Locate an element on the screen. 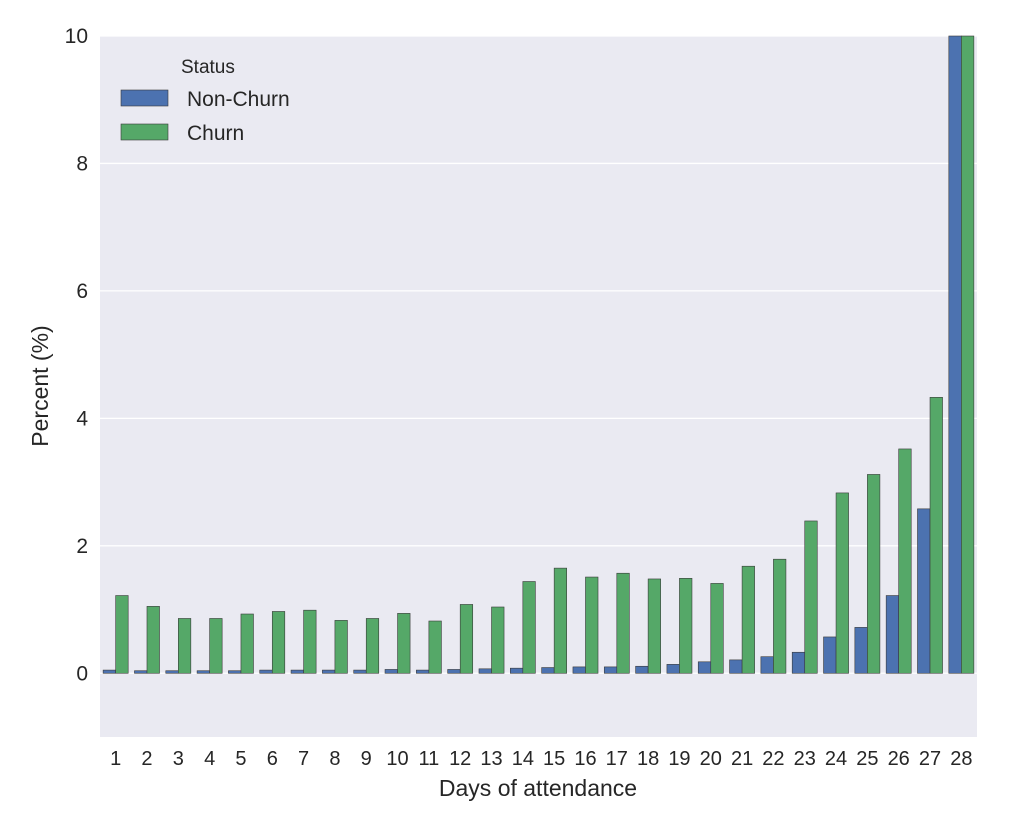 Image resolution: width=1023 pixels, height=830 pixels. x-tick-label: 11 is located at coordinates (428, 759).